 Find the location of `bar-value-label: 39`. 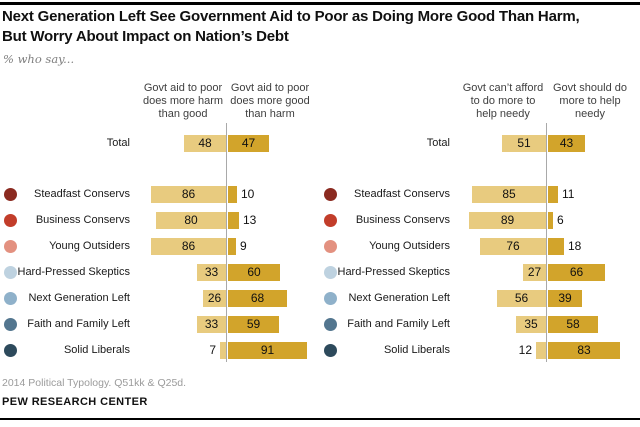

bar-value-label: 39 is located at coordinates (565, 298).